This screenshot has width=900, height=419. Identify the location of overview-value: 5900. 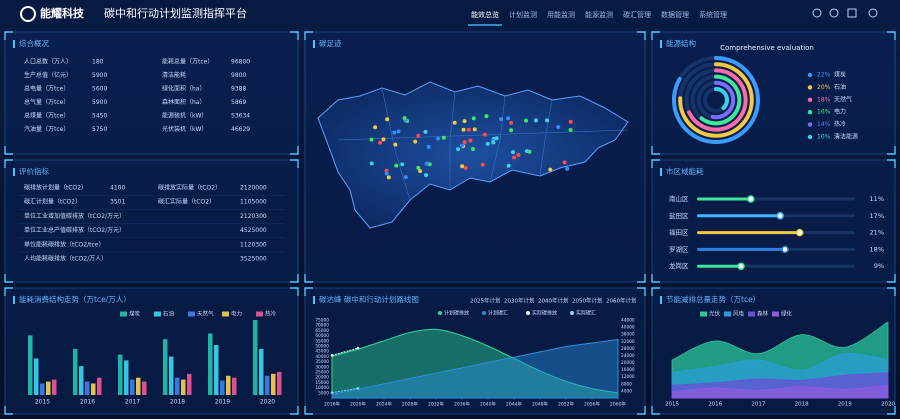
(99, 75).